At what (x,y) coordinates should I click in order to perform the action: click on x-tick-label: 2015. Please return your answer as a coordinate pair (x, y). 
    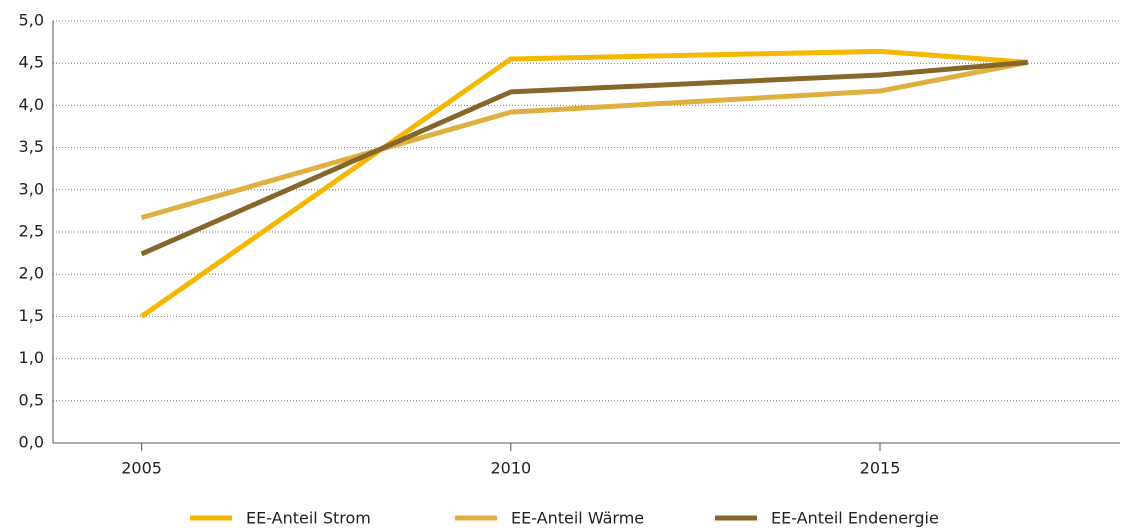
    Looking at the image, I should click on (880, 468).